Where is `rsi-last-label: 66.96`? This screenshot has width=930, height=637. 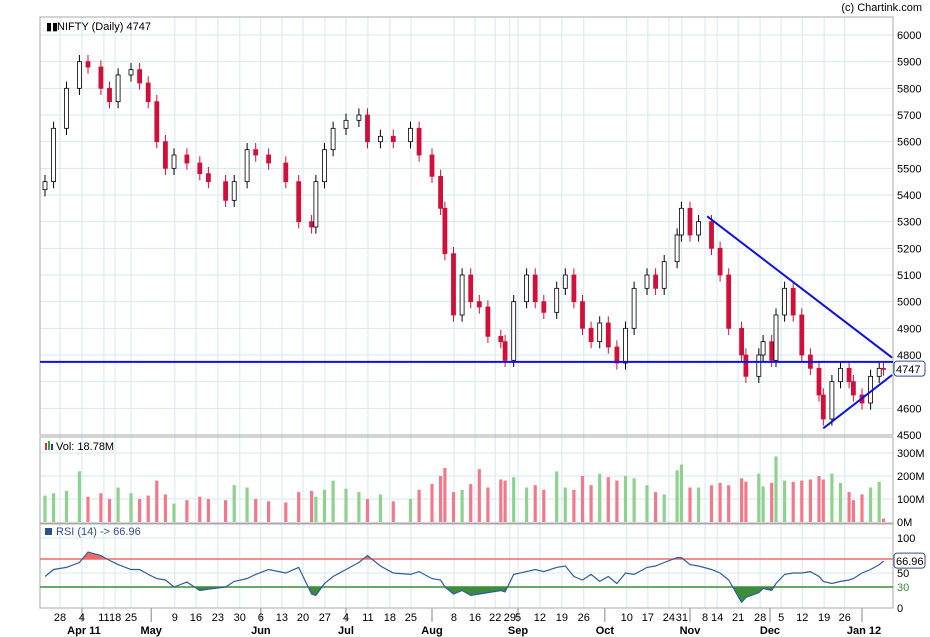
rsi-last-label: 66.96 is located at coordinates (910, 562).